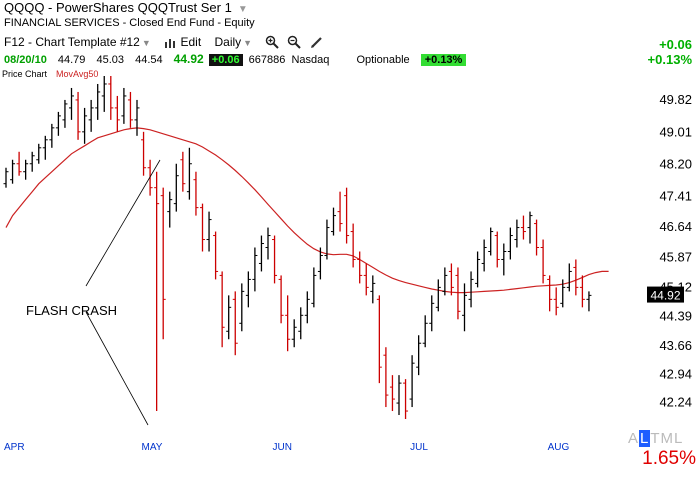 The height and width of the screenshot is (482, 700). Describe the element at coordinates (228, 41) in the screenshot. I see `period-label: Daily` at that location.